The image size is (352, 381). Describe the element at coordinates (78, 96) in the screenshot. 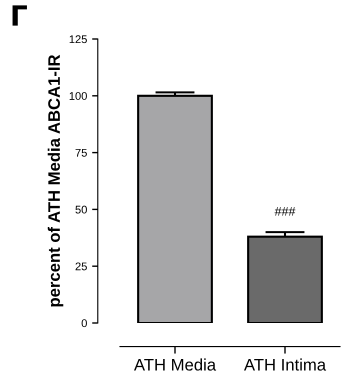

I see `y-tick-label: 100` at that location.